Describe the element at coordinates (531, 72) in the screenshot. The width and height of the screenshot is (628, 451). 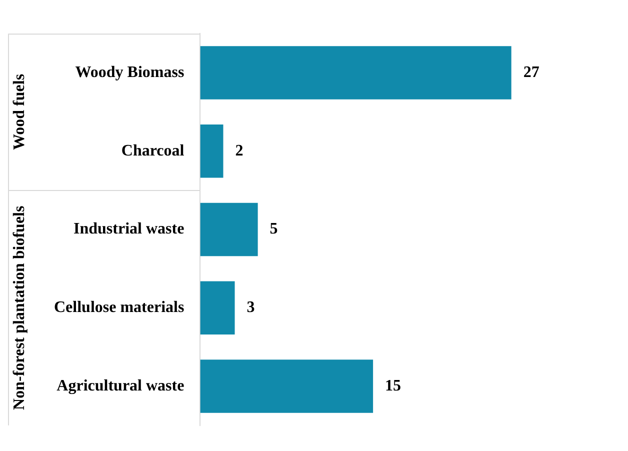
I see `data-label: 27` at that location.